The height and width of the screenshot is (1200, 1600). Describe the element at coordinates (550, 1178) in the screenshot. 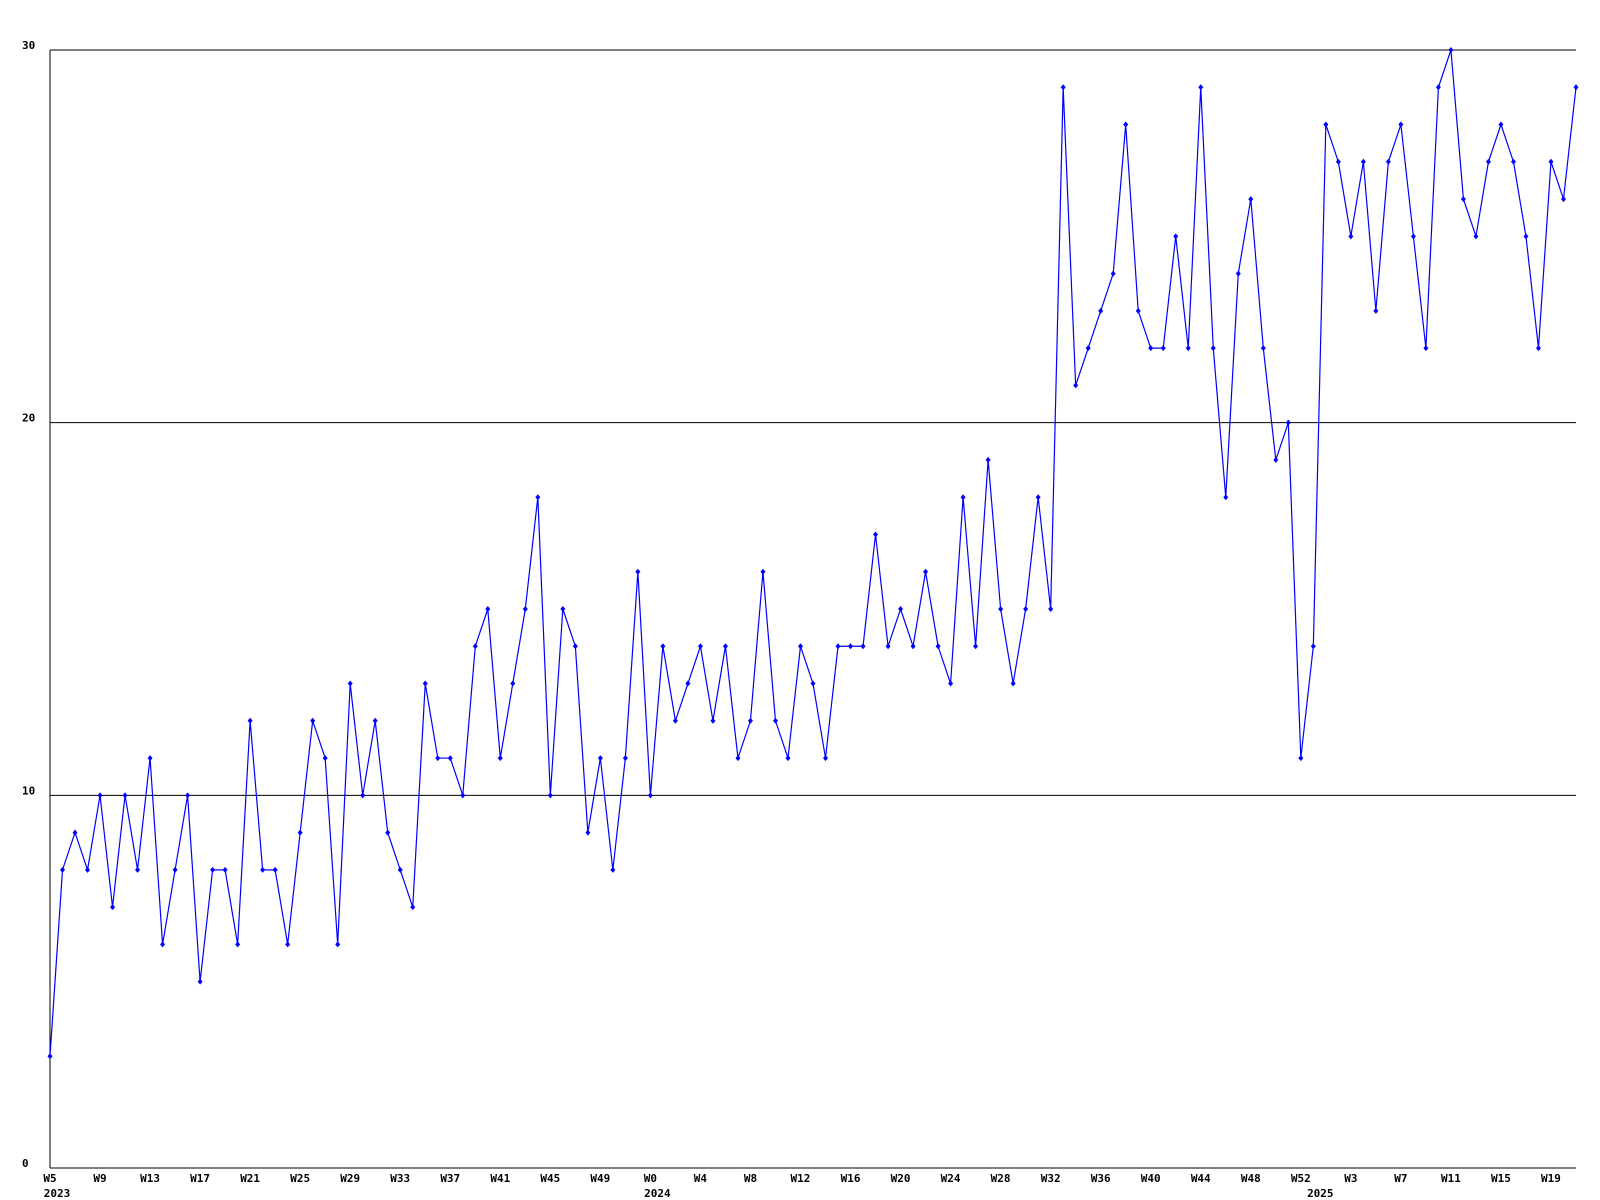

I see `x-tick-label: W45` at that location.